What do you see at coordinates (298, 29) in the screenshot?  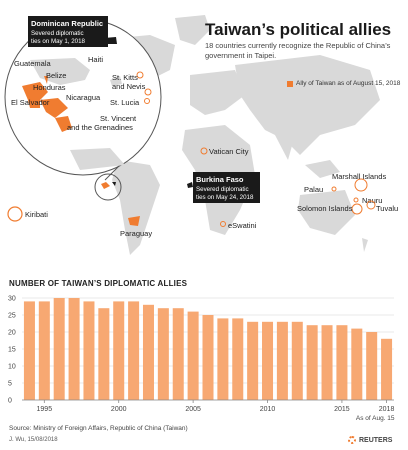 I see `page-title: Taiwan’s political allies` at bounding box center [298, 29].